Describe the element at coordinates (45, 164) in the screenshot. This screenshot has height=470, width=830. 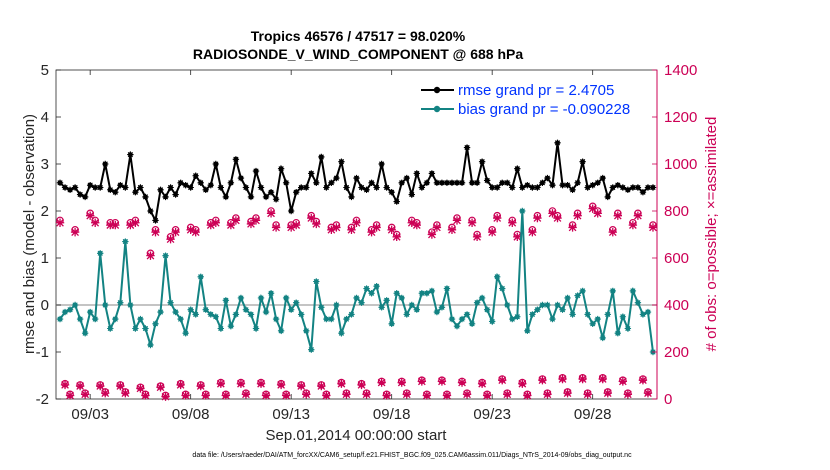
I see `y-tick-label: 3` at that location.